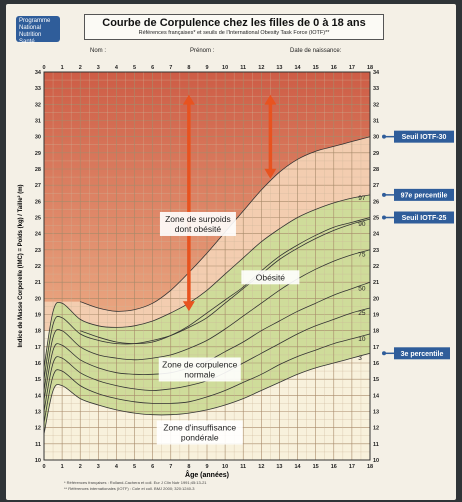 The width and height of the screenshot is (462, 502). What do you see at coordinates (225, 467) in the screenshot?
I see `x-tick-bottom: 10` at bounding box center [225, 467].